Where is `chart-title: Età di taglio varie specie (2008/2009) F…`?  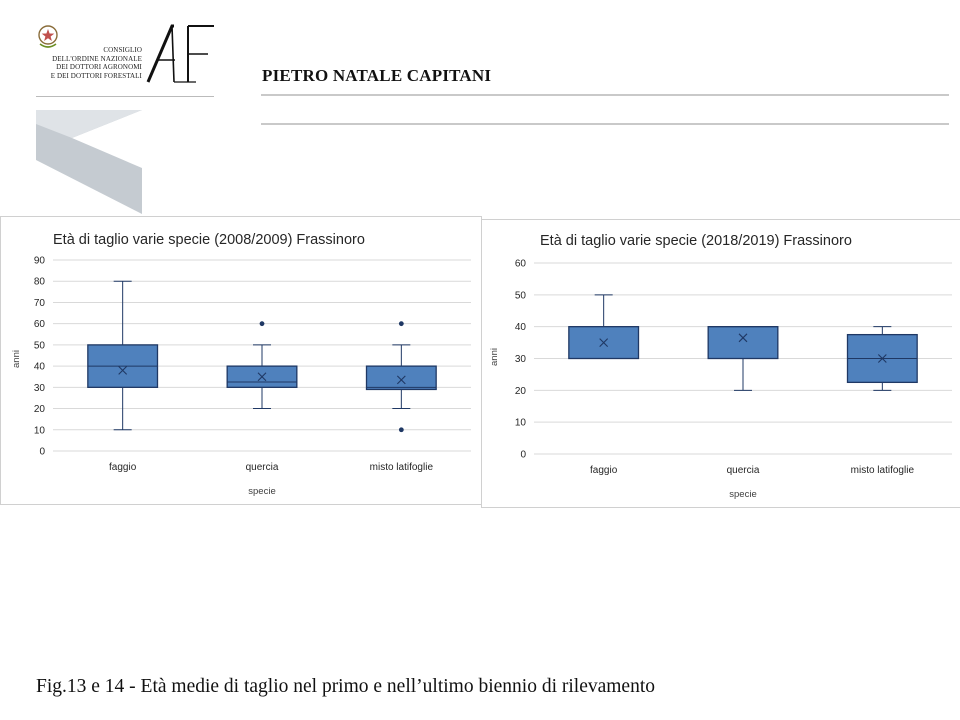 chart-title: Età di taglio varie specie (2008/2009) F… is located at coordinates (209, 240).